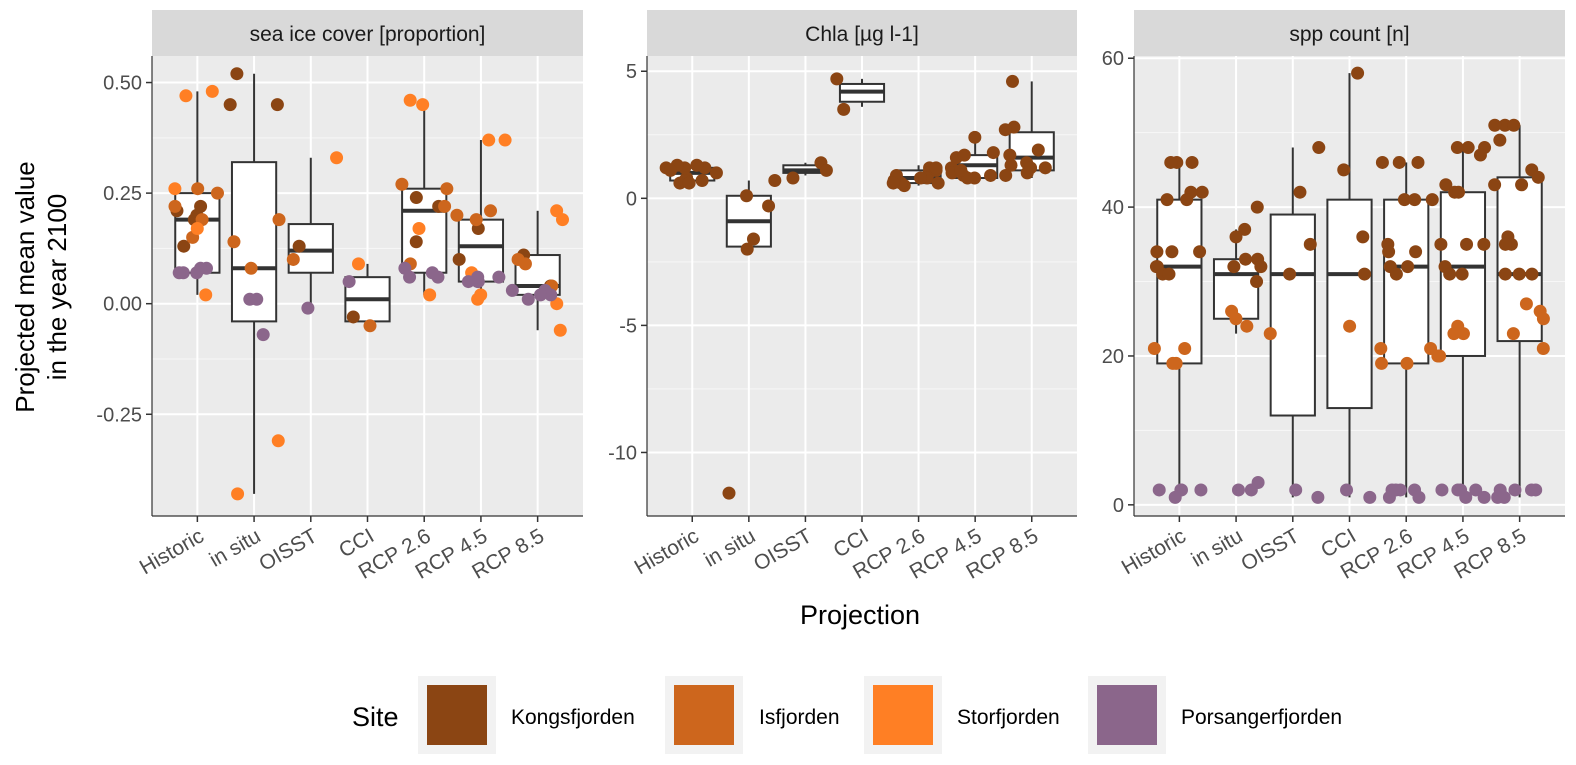  I want to click on legend-item-storfjorden: Storfjorden, so click(962, 715).